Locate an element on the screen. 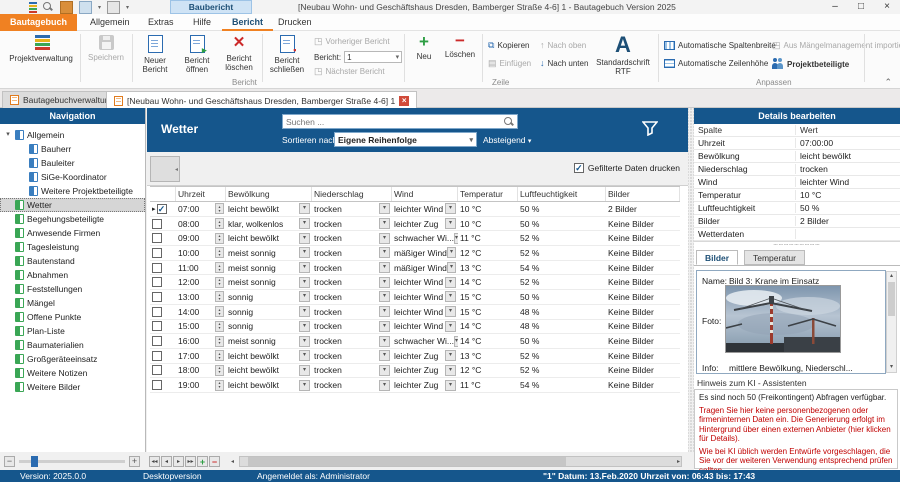 Image resolution: width=900 pixels, height=482 pixels. column-header-niederschlag: Niederschlag is located at coordinates (352, 194).